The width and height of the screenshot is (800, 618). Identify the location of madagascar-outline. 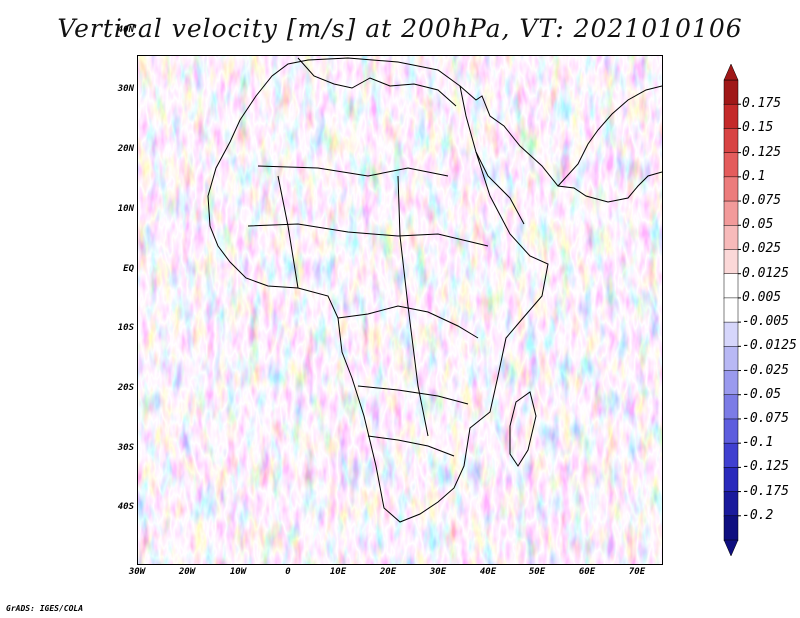
(523, 429).